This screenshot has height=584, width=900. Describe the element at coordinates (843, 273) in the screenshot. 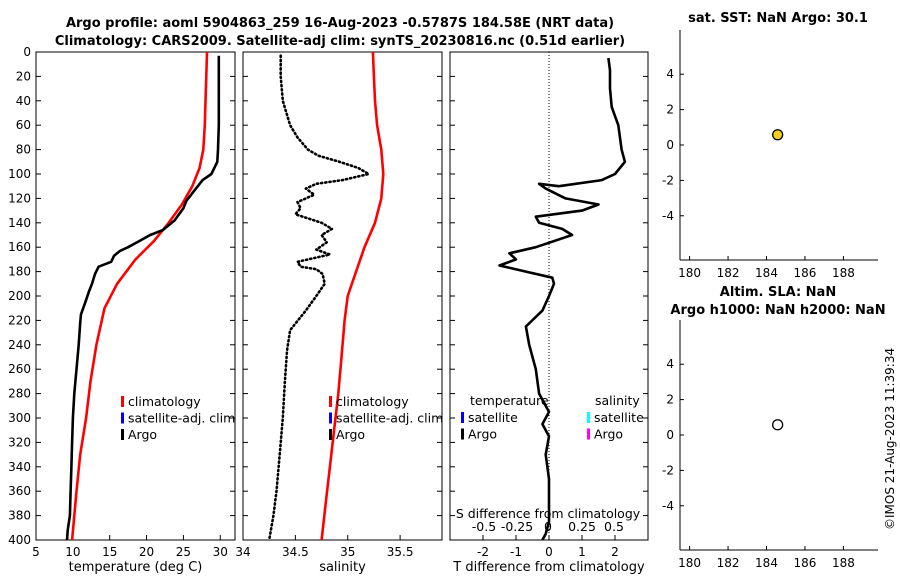

I see `sst-xtick-label: 188` at that location.